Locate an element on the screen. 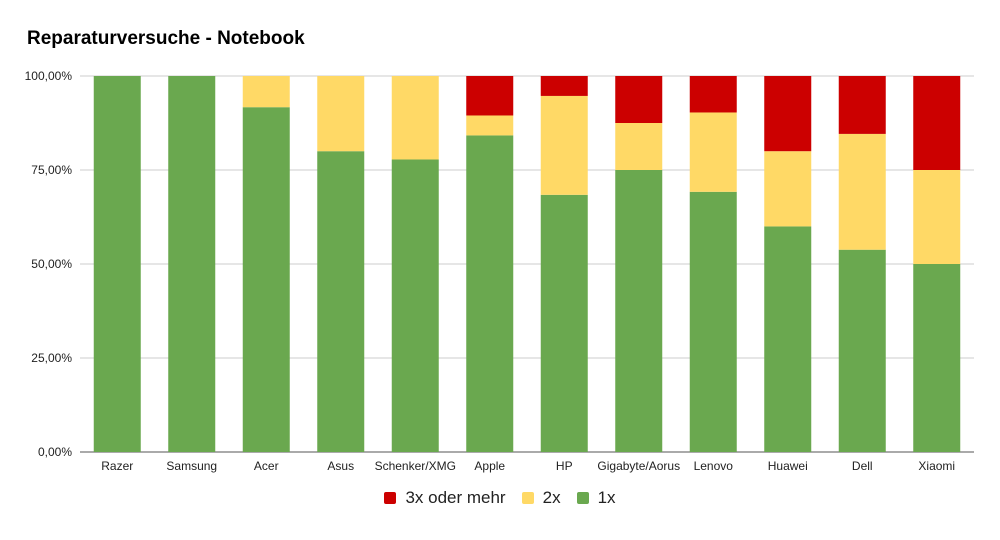 The width and height of the screenshot is (1000, 540). bar-segment-samsung-1x is located at coordinates (192, 264).